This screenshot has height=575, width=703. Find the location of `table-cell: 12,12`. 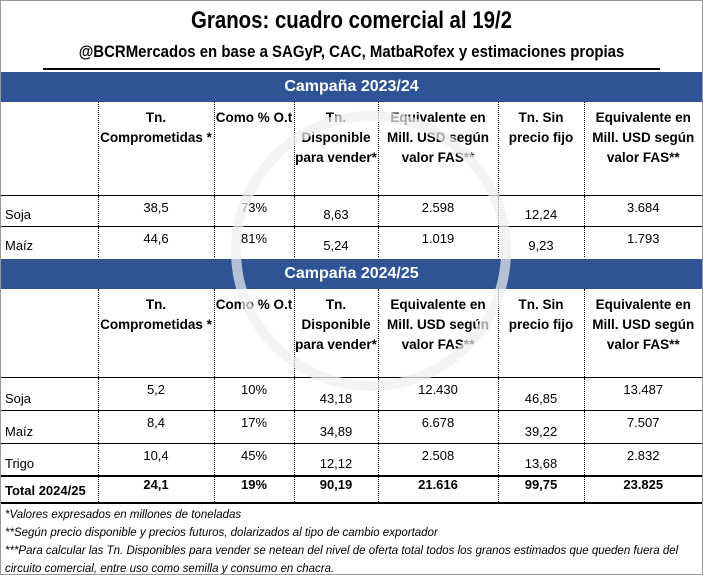

table-cell: 12,12 is located at coordinates (335, 459).